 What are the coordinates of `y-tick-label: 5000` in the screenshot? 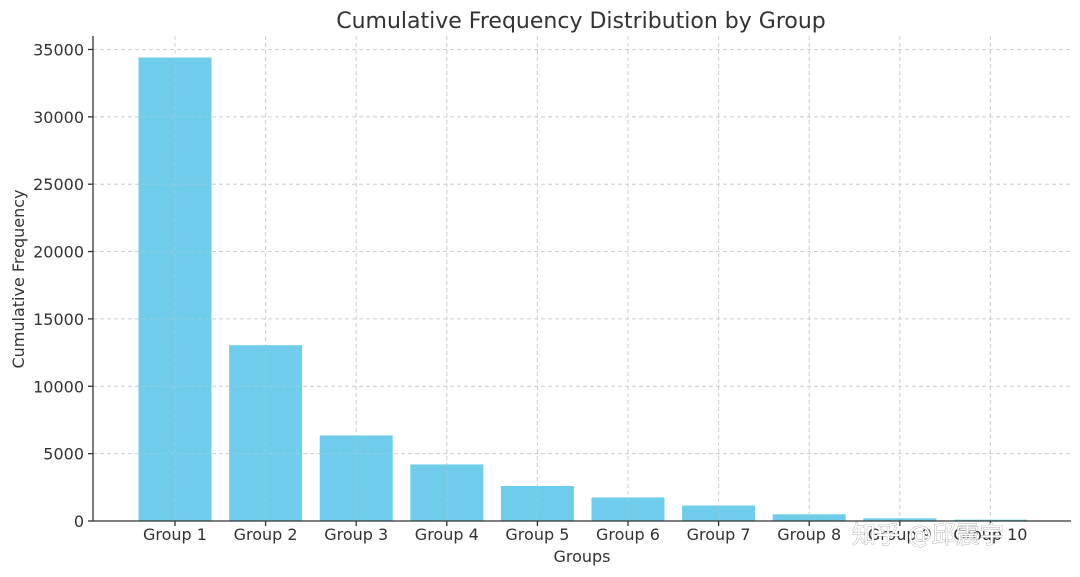 It's located at (63, 454).